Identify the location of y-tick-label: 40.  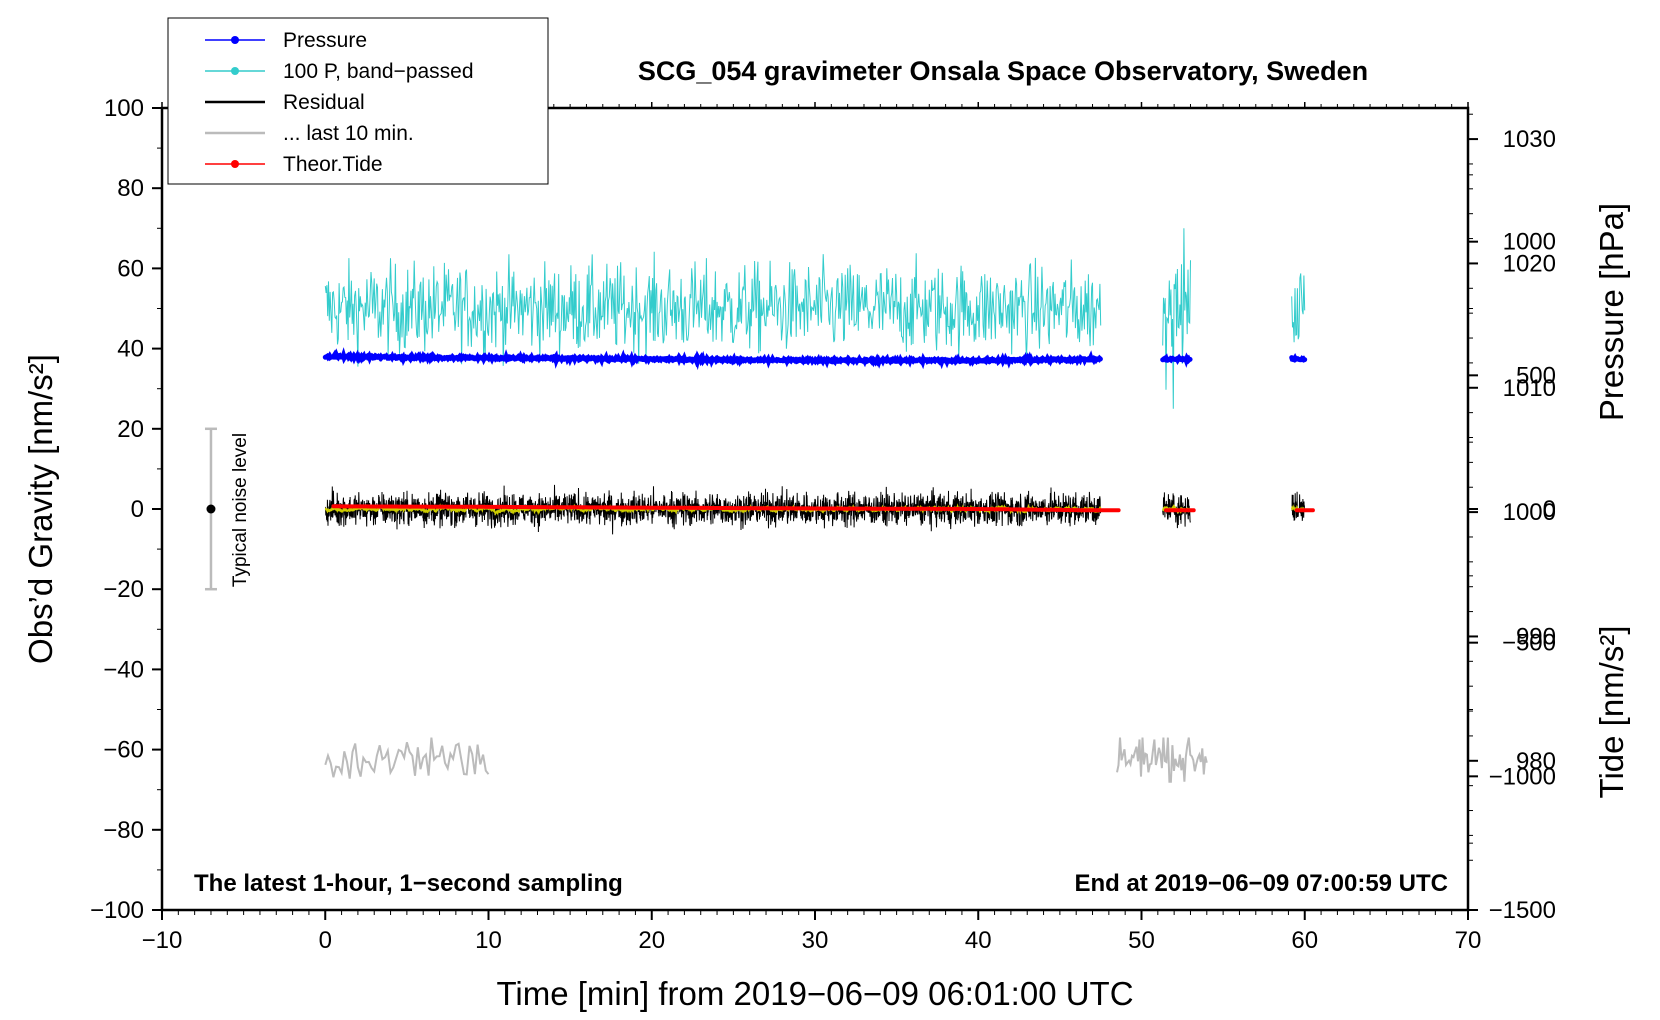
(130, 349).